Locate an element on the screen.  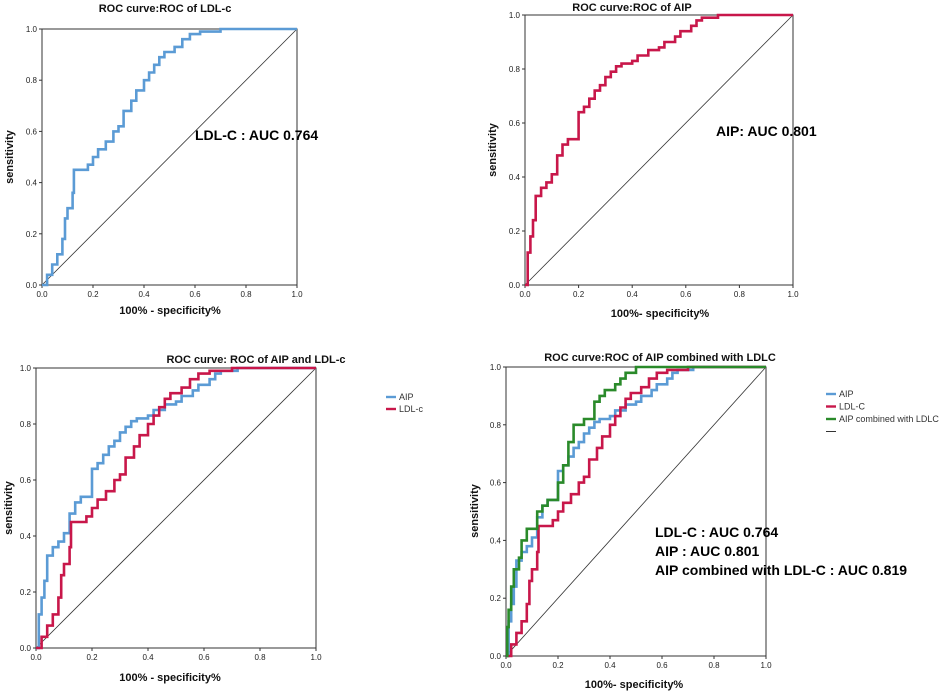
chart-title: ROC curve:ROC of AIP is located at coordinates (631, 8).